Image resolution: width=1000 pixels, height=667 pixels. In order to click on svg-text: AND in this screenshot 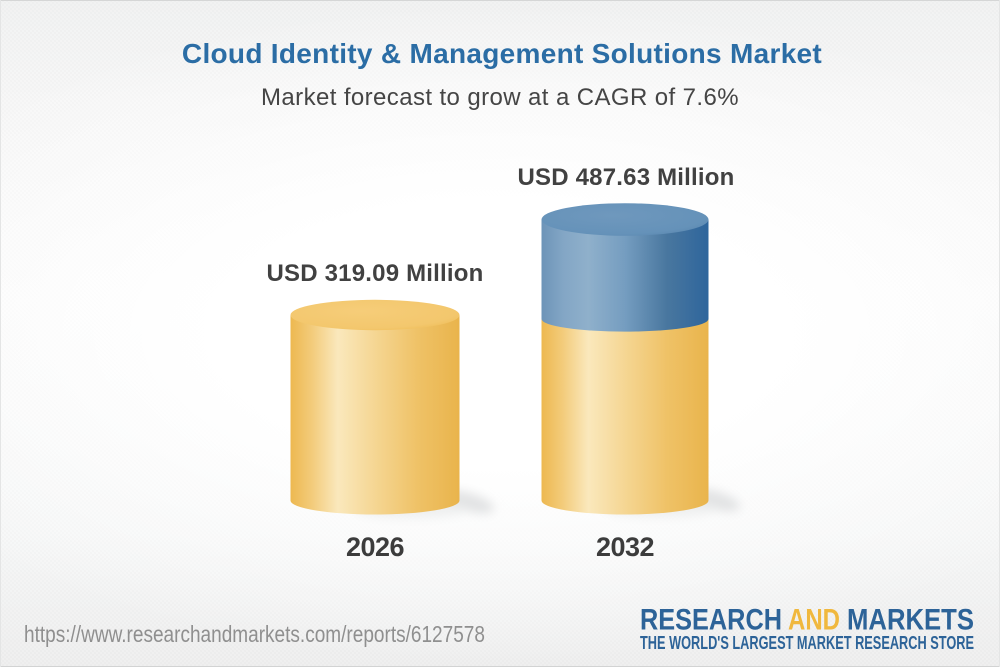, I will do `click(814, 620)`.